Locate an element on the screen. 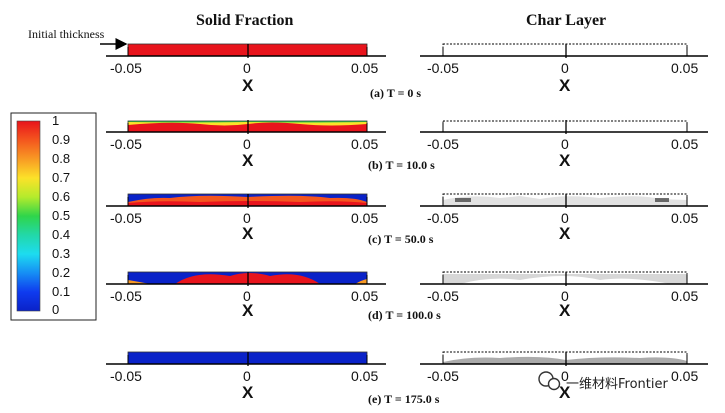  wechat-icon is located at coordinates (549, 381).